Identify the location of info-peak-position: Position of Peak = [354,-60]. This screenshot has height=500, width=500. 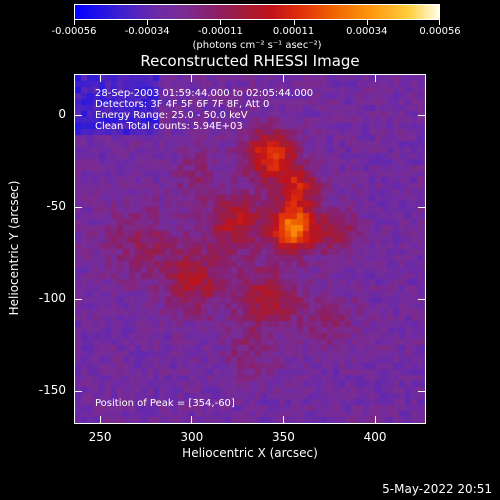
(165, 403).